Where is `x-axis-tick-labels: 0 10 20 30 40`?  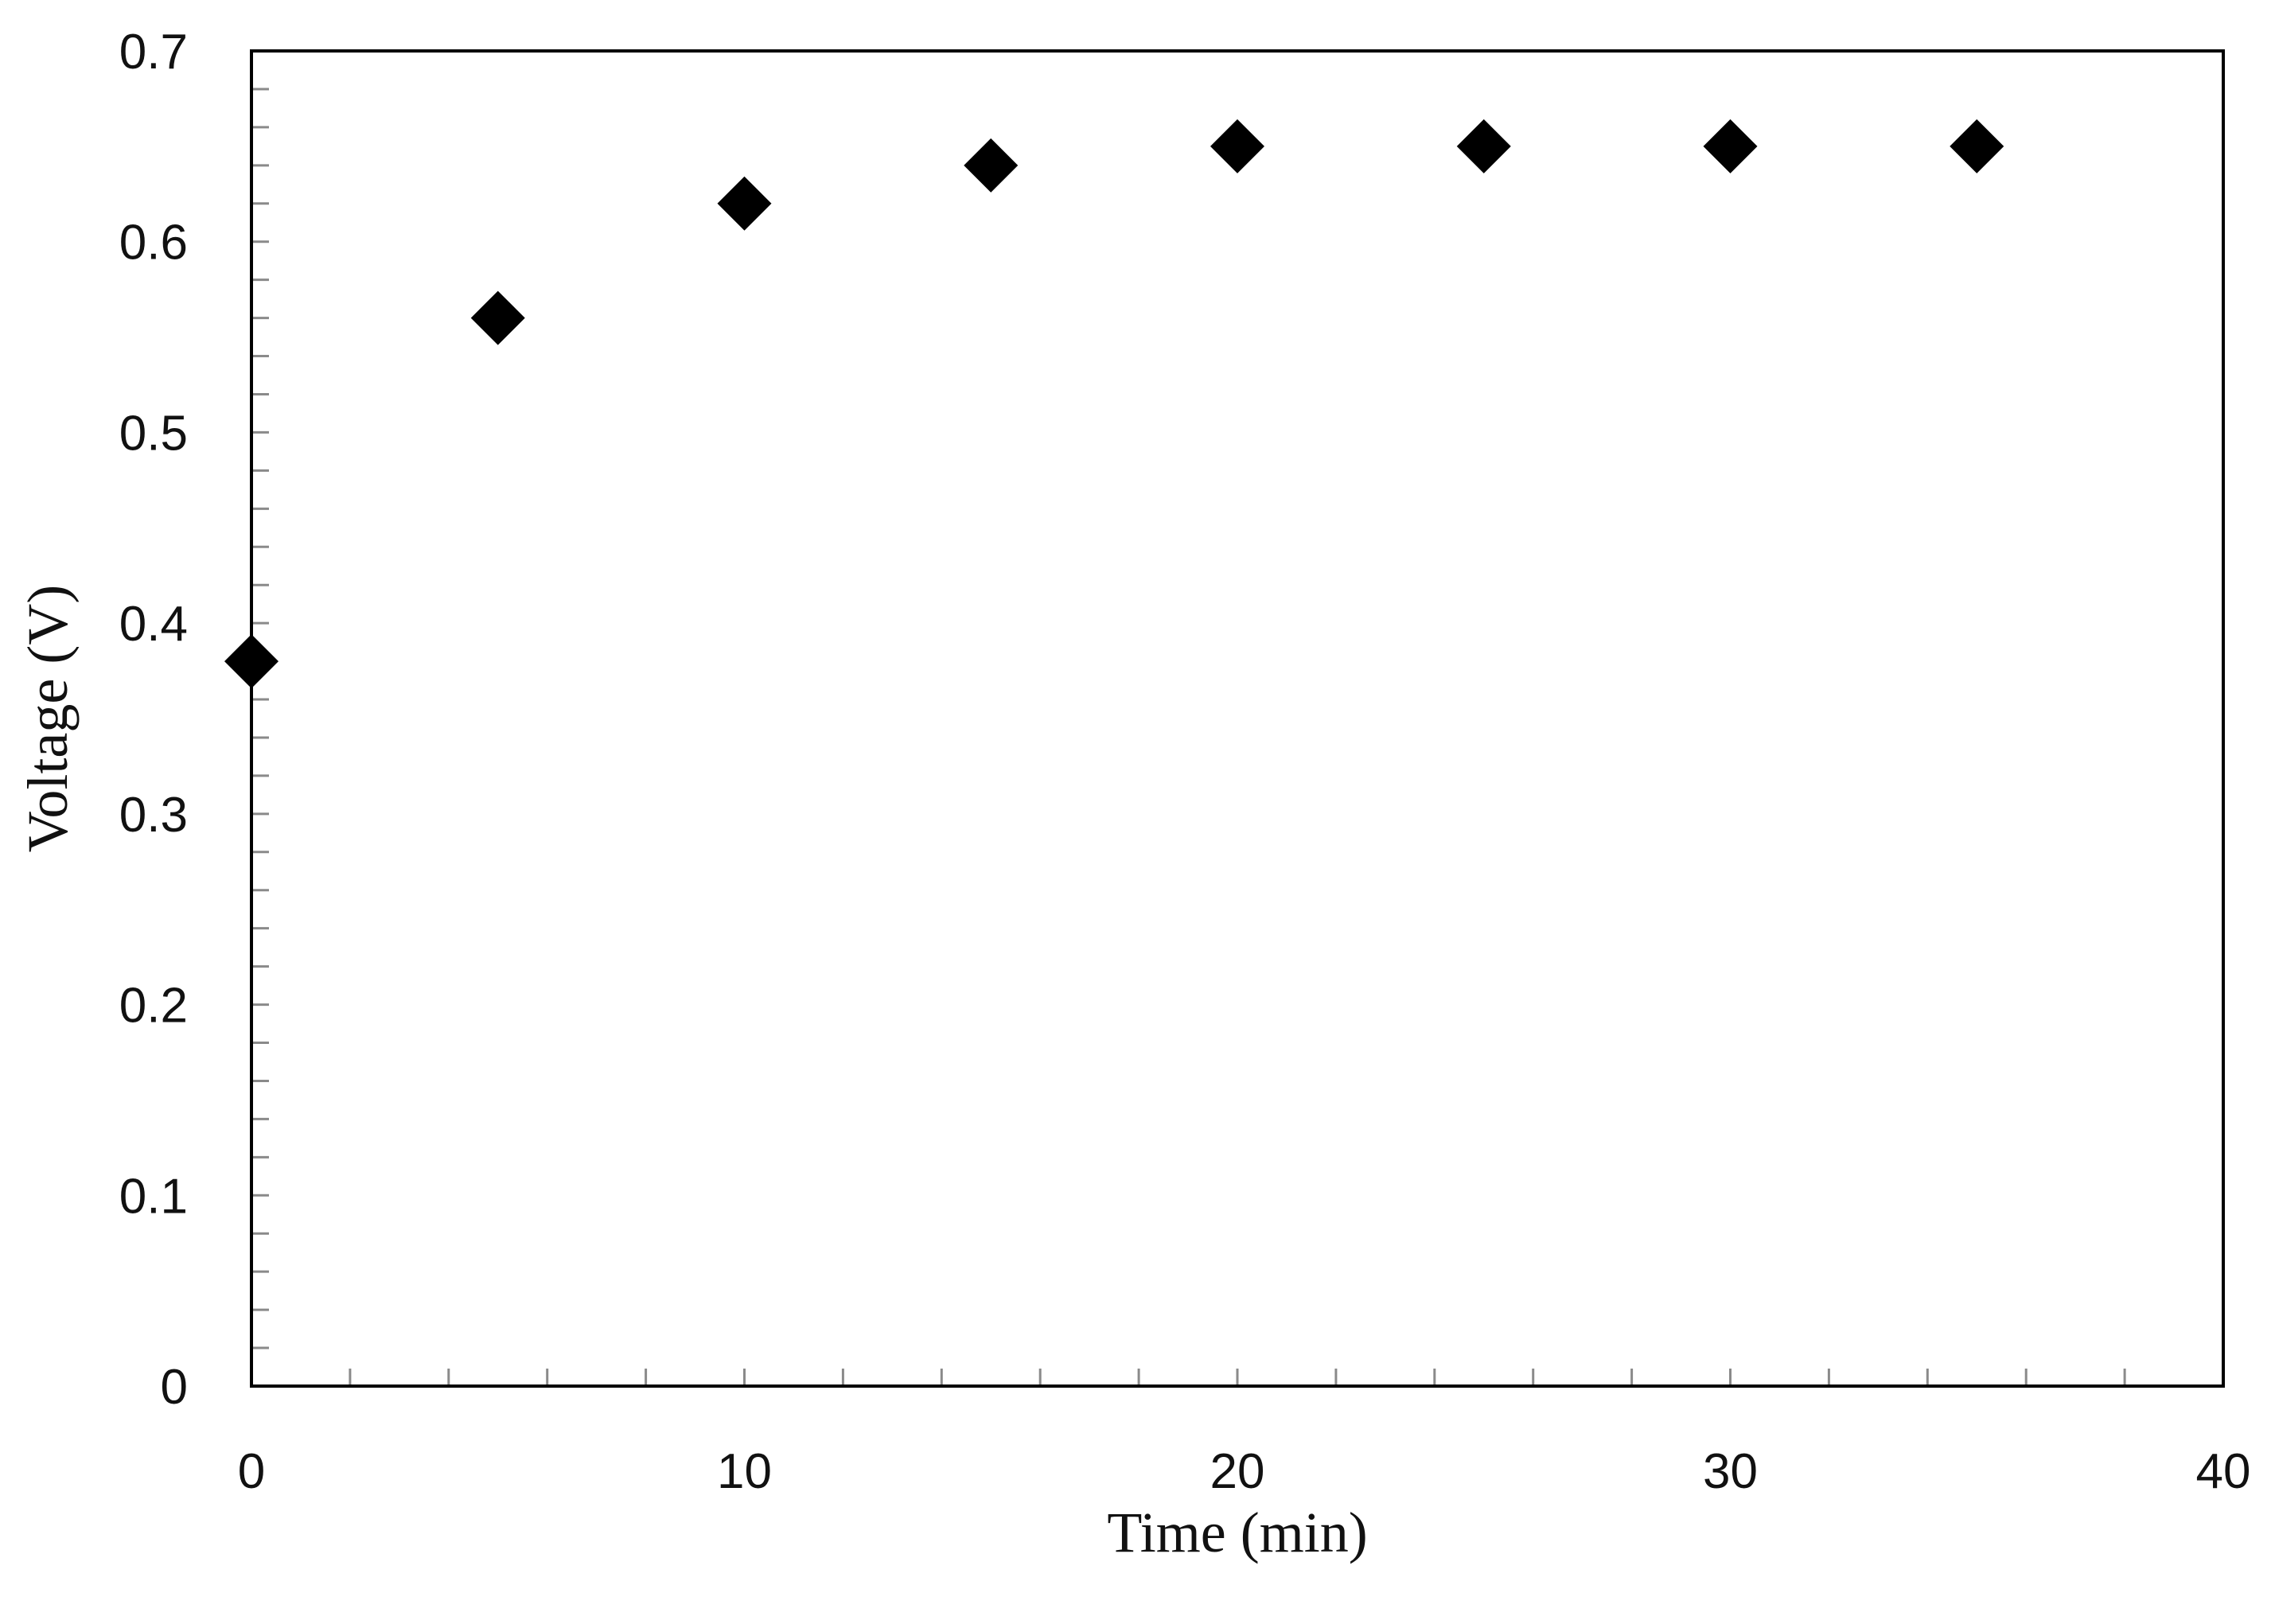 x-axis-tick-labels: 0 10 20 30 40 is located at coordinates (1245, 1471).